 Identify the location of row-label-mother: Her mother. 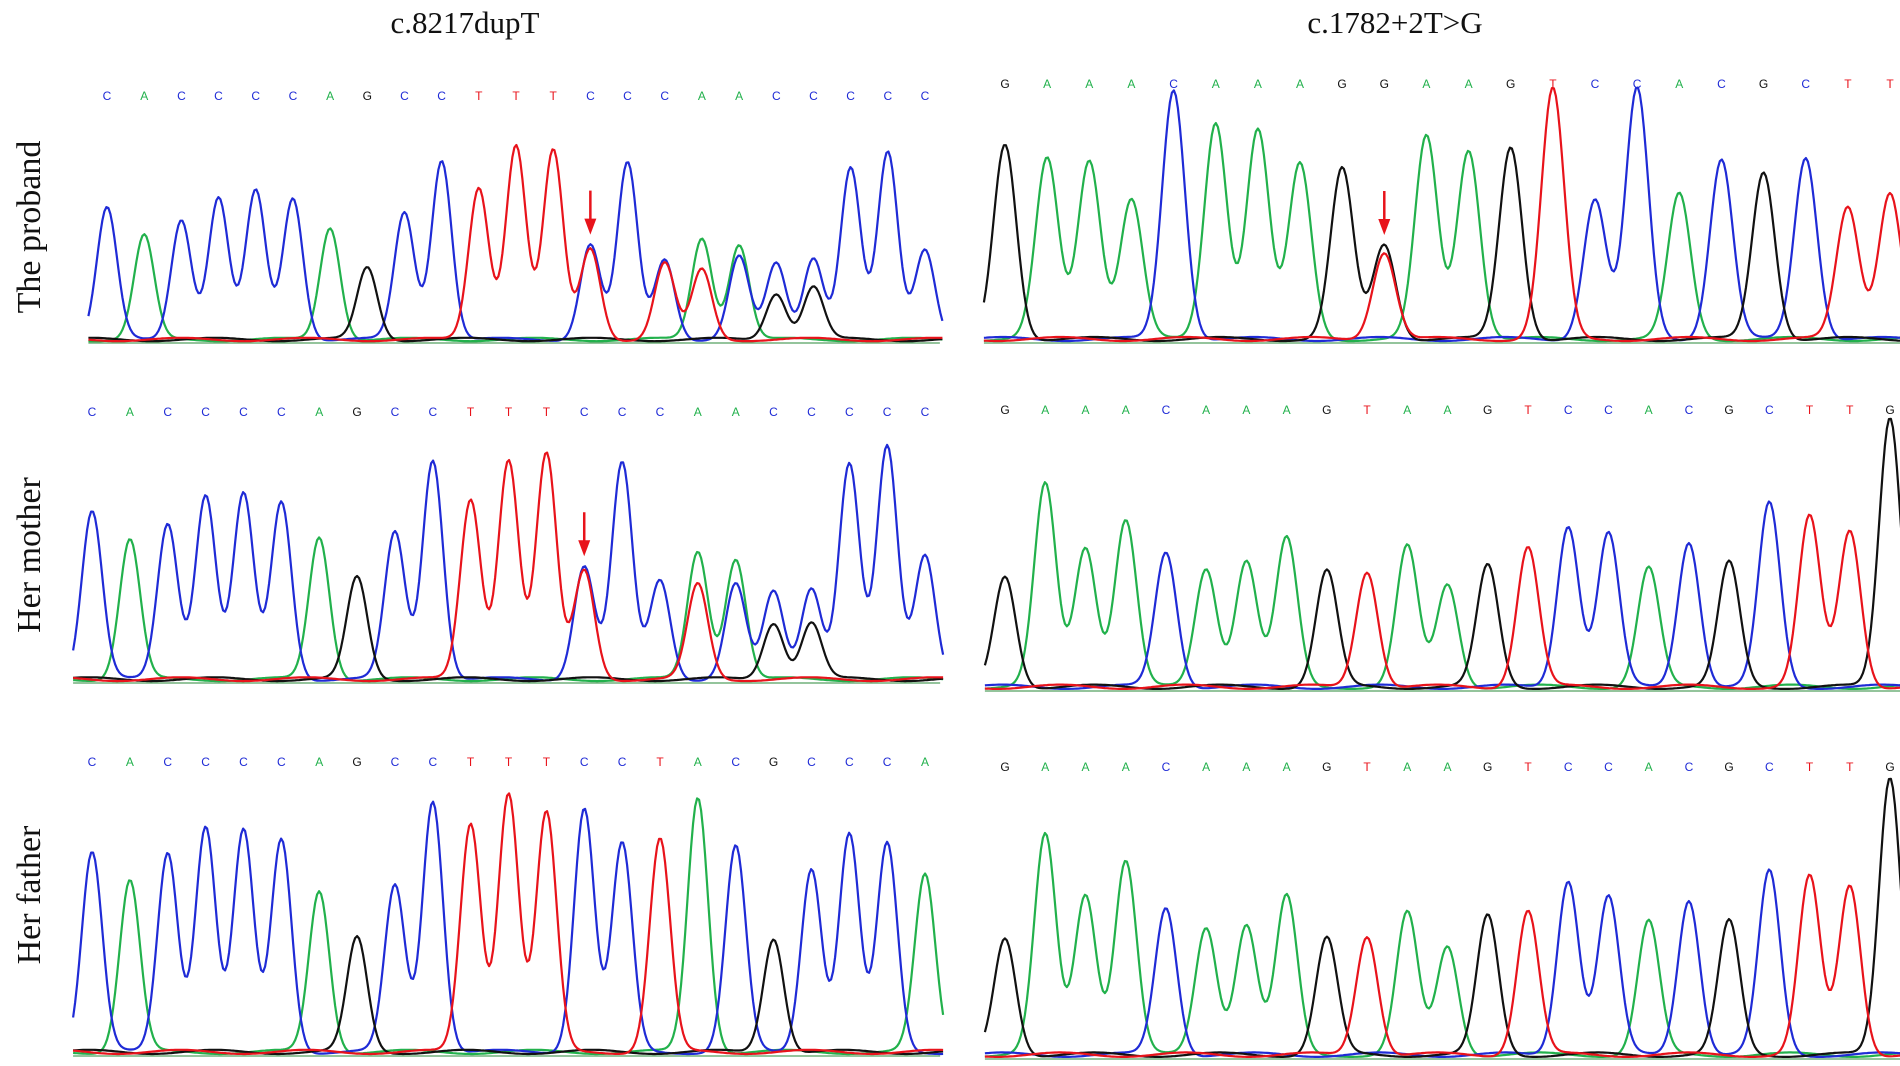
(29, 554).